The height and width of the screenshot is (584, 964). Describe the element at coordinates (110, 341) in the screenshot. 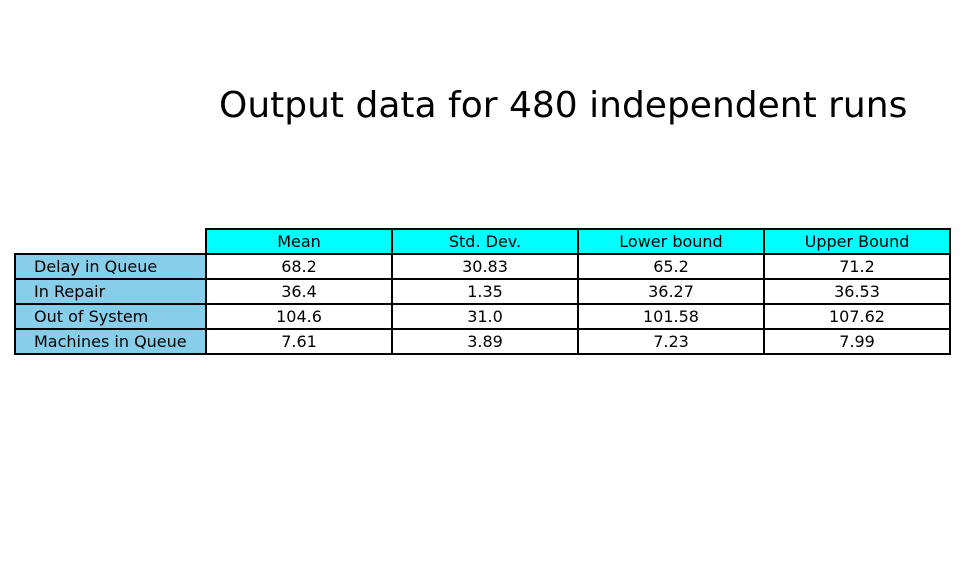

I see `row-header-machines-in-queue: Machines in Queue` at that location.